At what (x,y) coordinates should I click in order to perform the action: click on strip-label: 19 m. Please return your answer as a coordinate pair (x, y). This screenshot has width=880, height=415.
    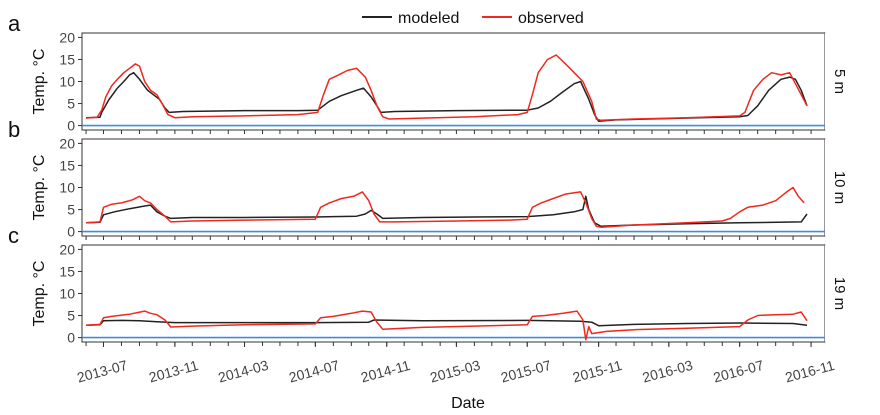
    Looking at the image, I should click on (839, 293).